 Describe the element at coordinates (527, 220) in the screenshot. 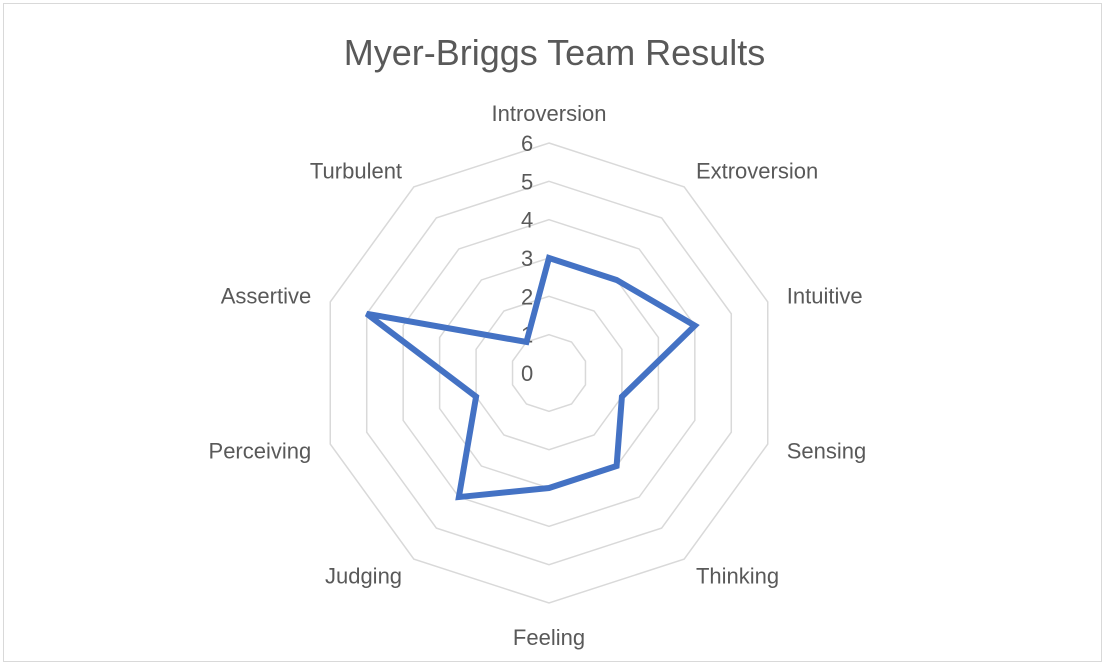

I see `r-tick-label: 4` at that location.